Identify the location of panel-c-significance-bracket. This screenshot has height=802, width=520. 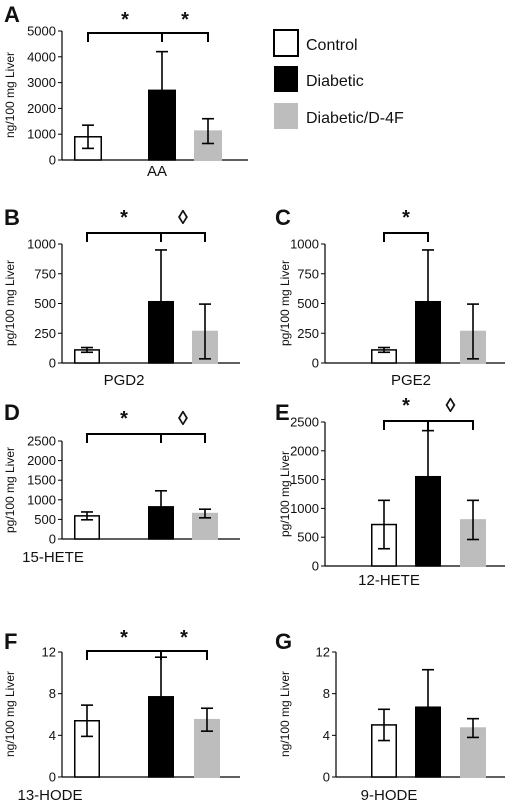
(406, 237).